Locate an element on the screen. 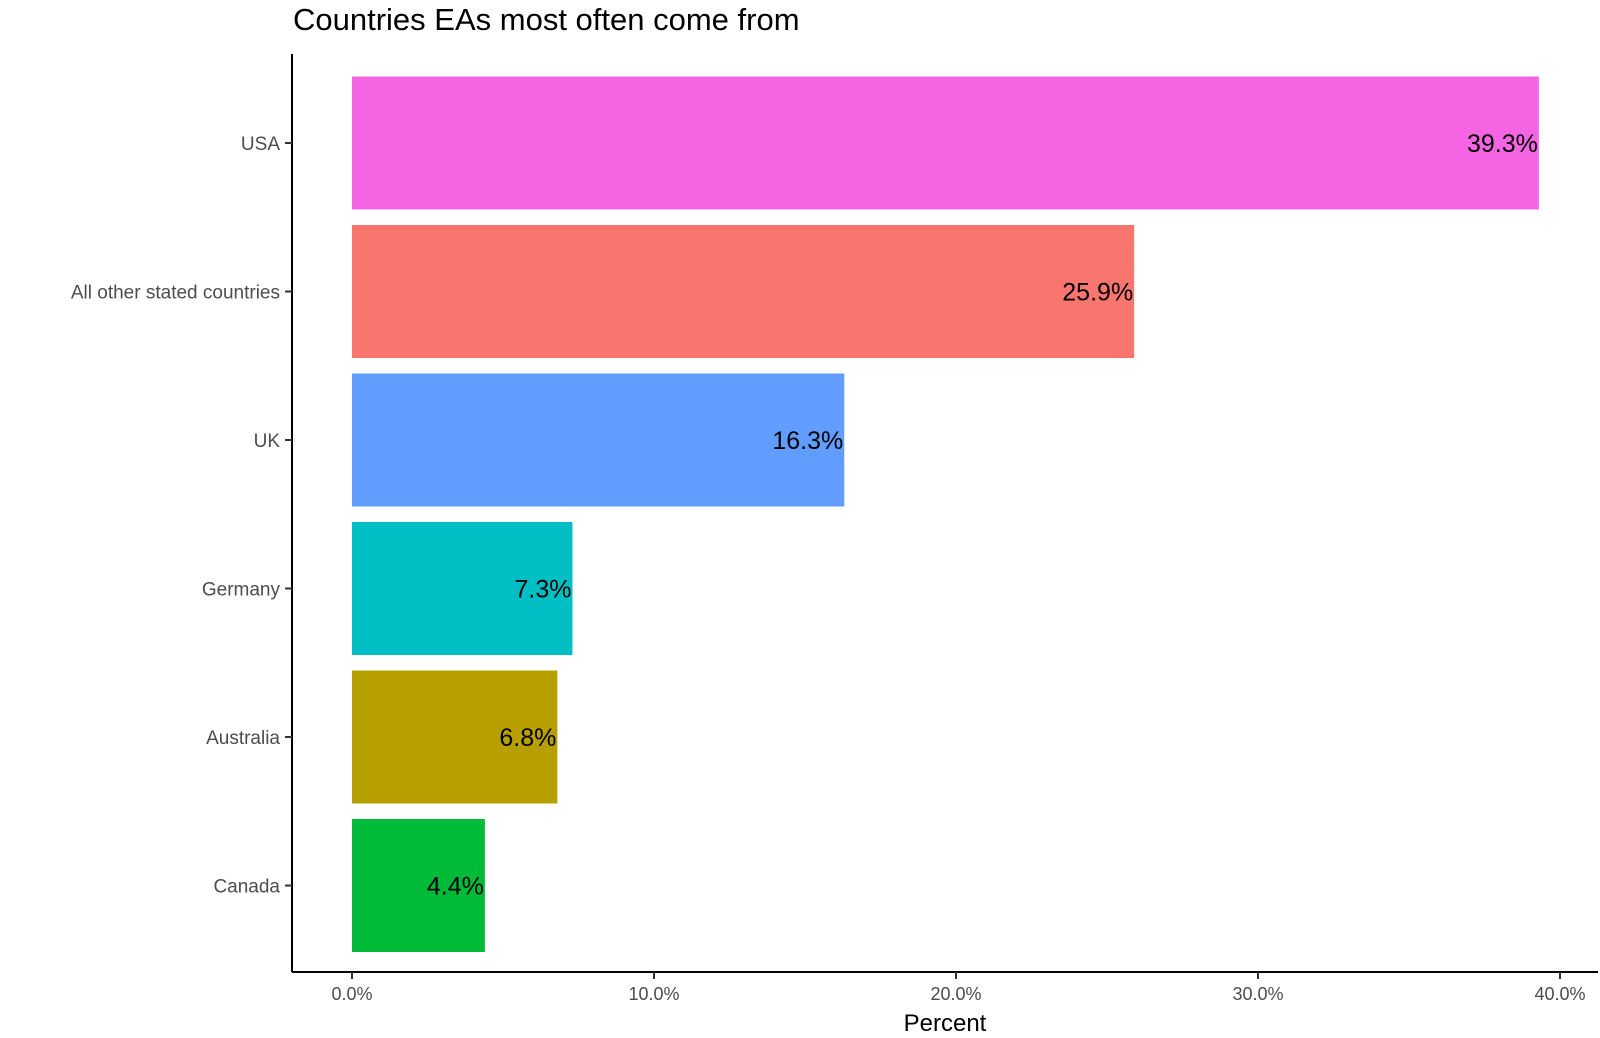  category-label-2: UK is located at coordinates (267, 441).